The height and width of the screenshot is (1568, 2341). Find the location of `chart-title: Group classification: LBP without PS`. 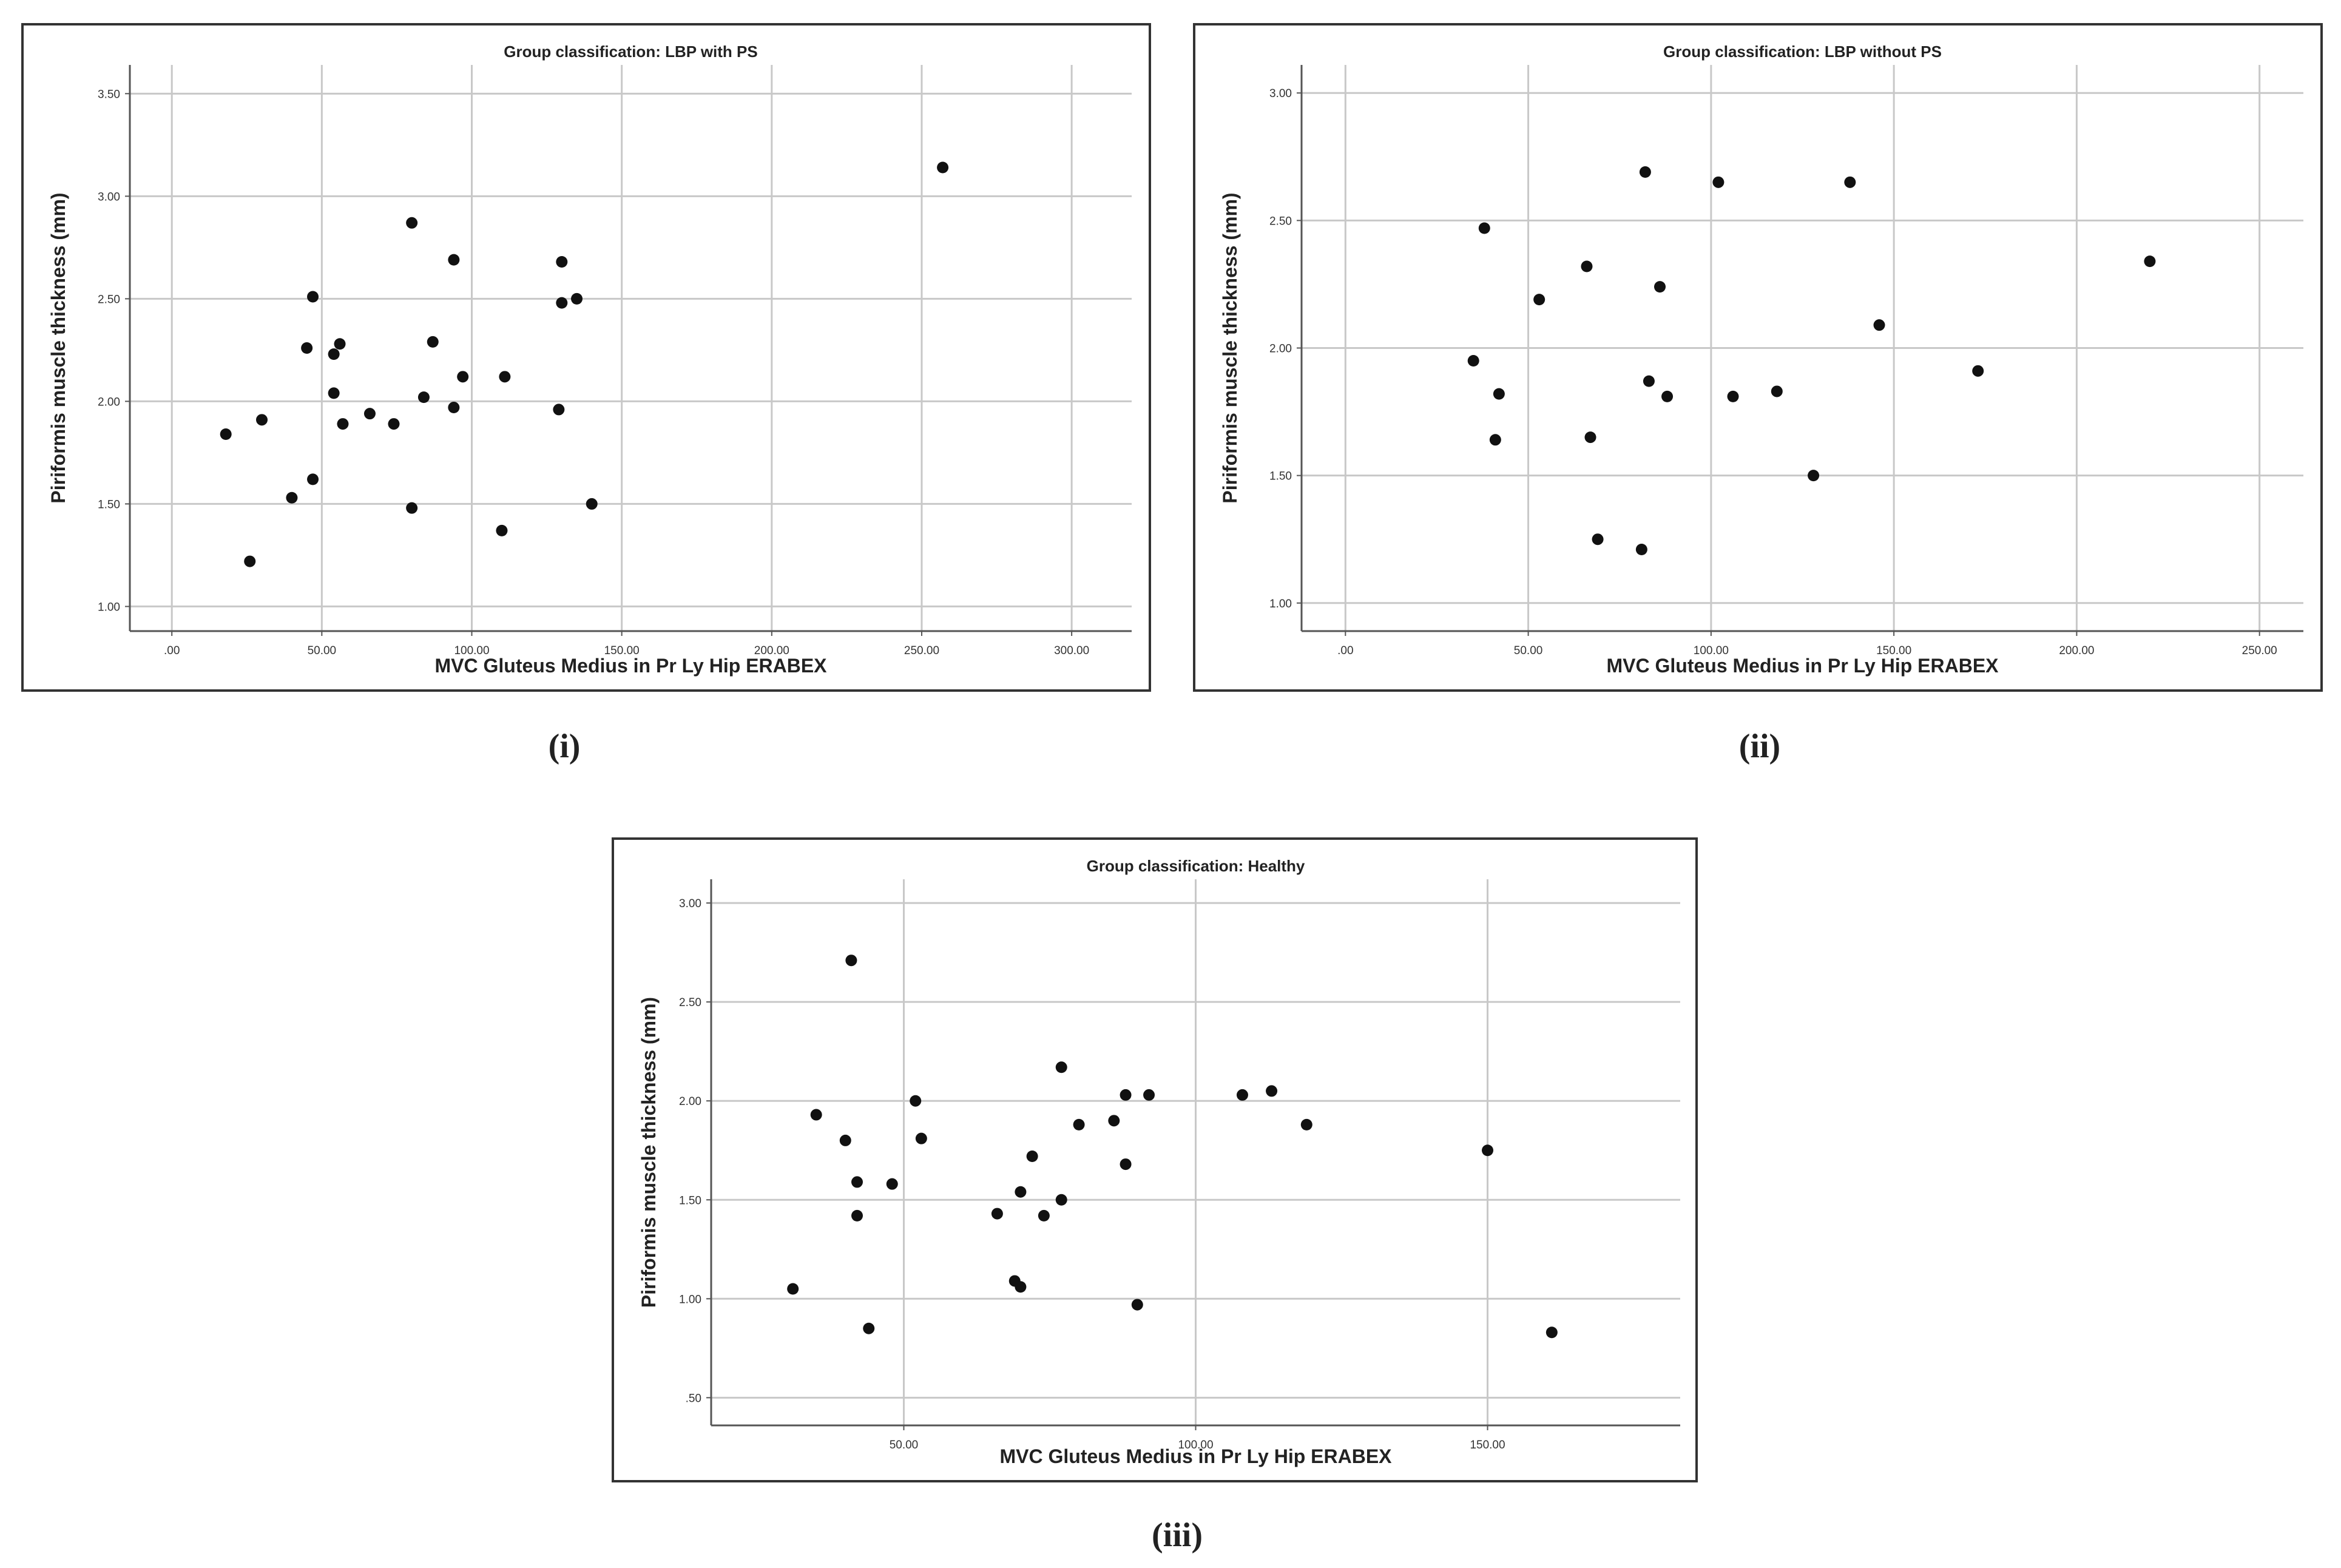

chart-title: Group classification: LBP without PS is located at coordinates (1802, 51).